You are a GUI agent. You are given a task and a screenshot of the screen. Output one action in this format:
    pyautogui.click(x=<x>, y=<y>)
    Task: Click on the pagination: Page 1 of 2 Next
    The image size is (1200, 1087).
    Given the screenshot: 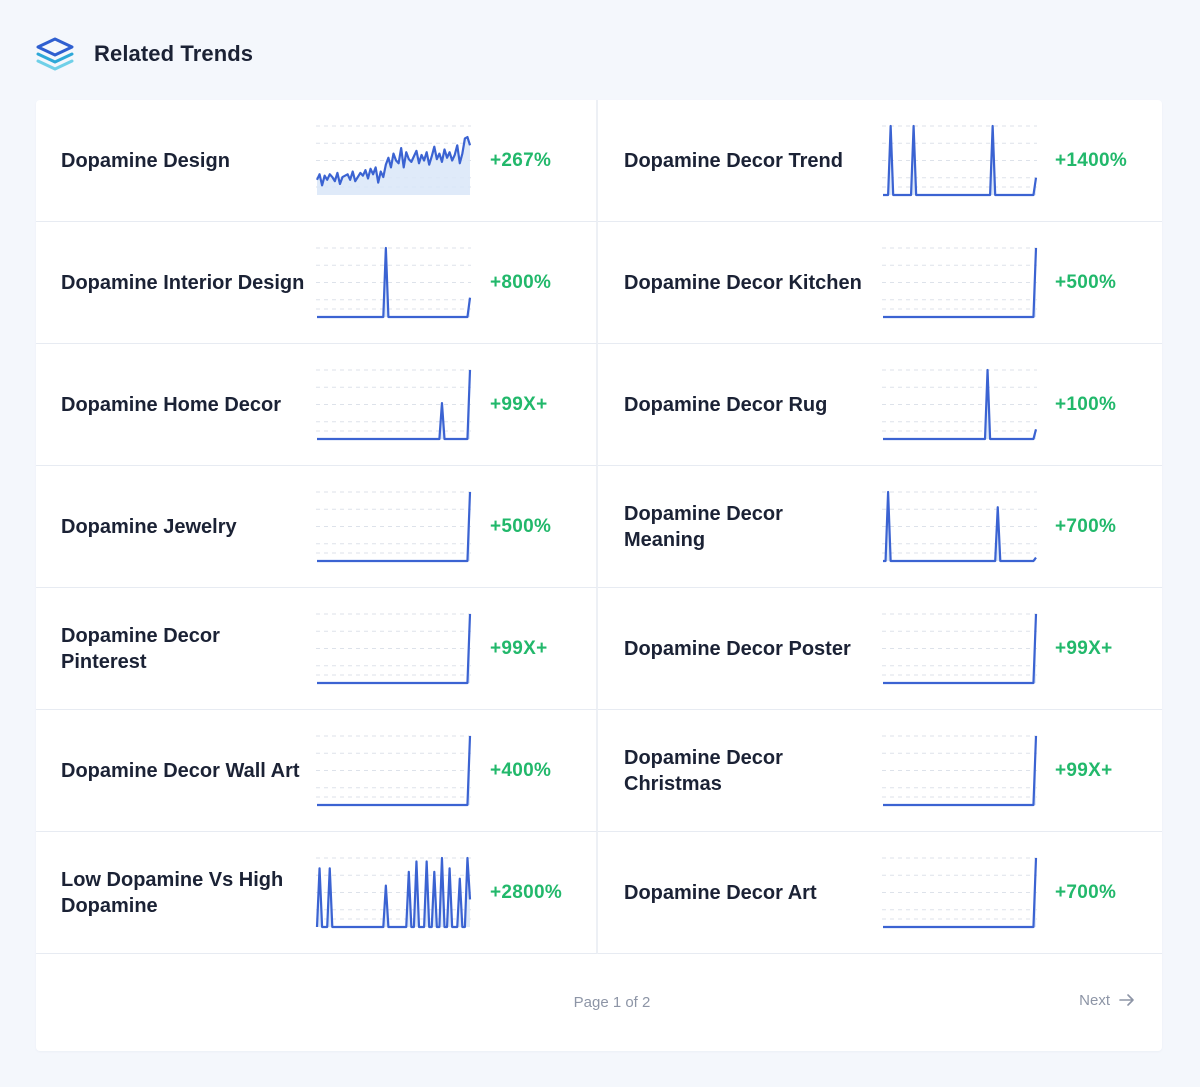 What is the action you would take?
    pyautogui.click(x=599, y=1003)
    